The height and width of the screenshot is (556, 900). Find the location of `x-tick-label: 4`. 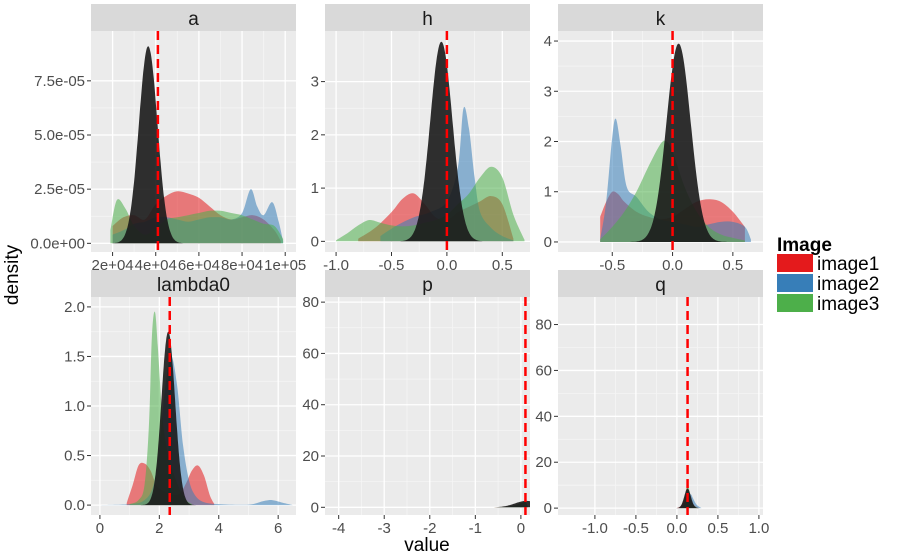

x-tick-label: 4 is located at coordinates (219, 528).